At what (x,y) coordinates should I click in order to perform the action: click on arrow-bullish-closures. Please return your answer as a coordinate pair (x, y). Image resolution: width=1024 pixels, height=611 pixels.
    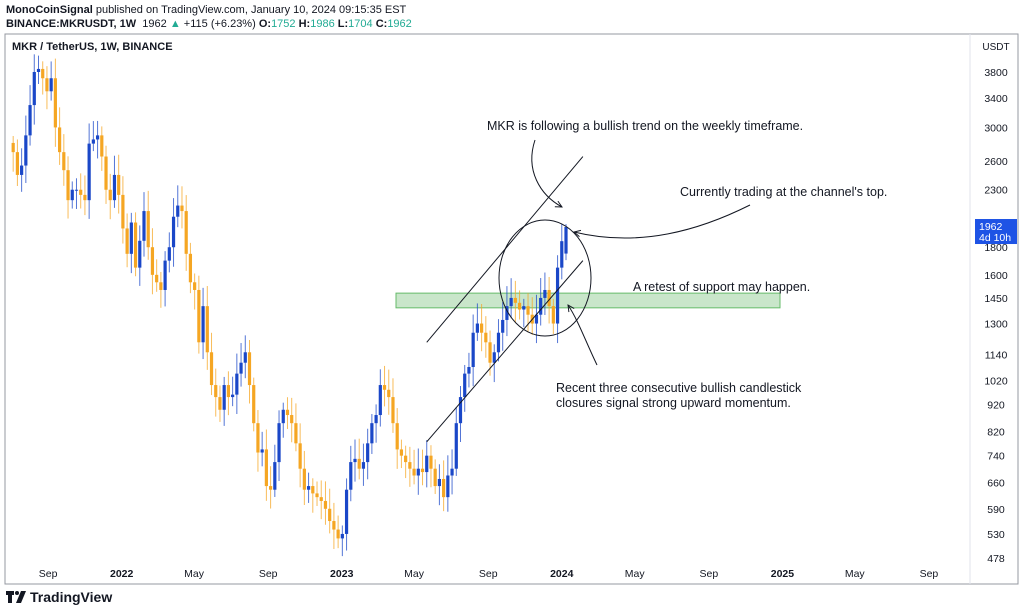
    Looking at the image, I should click on (583, 335).